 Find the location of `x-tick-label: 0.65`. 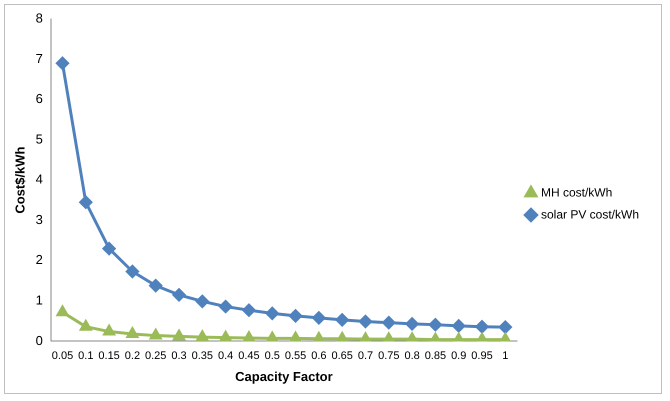

x-tick-label: 0.65 is located at coordinates (342, 356).